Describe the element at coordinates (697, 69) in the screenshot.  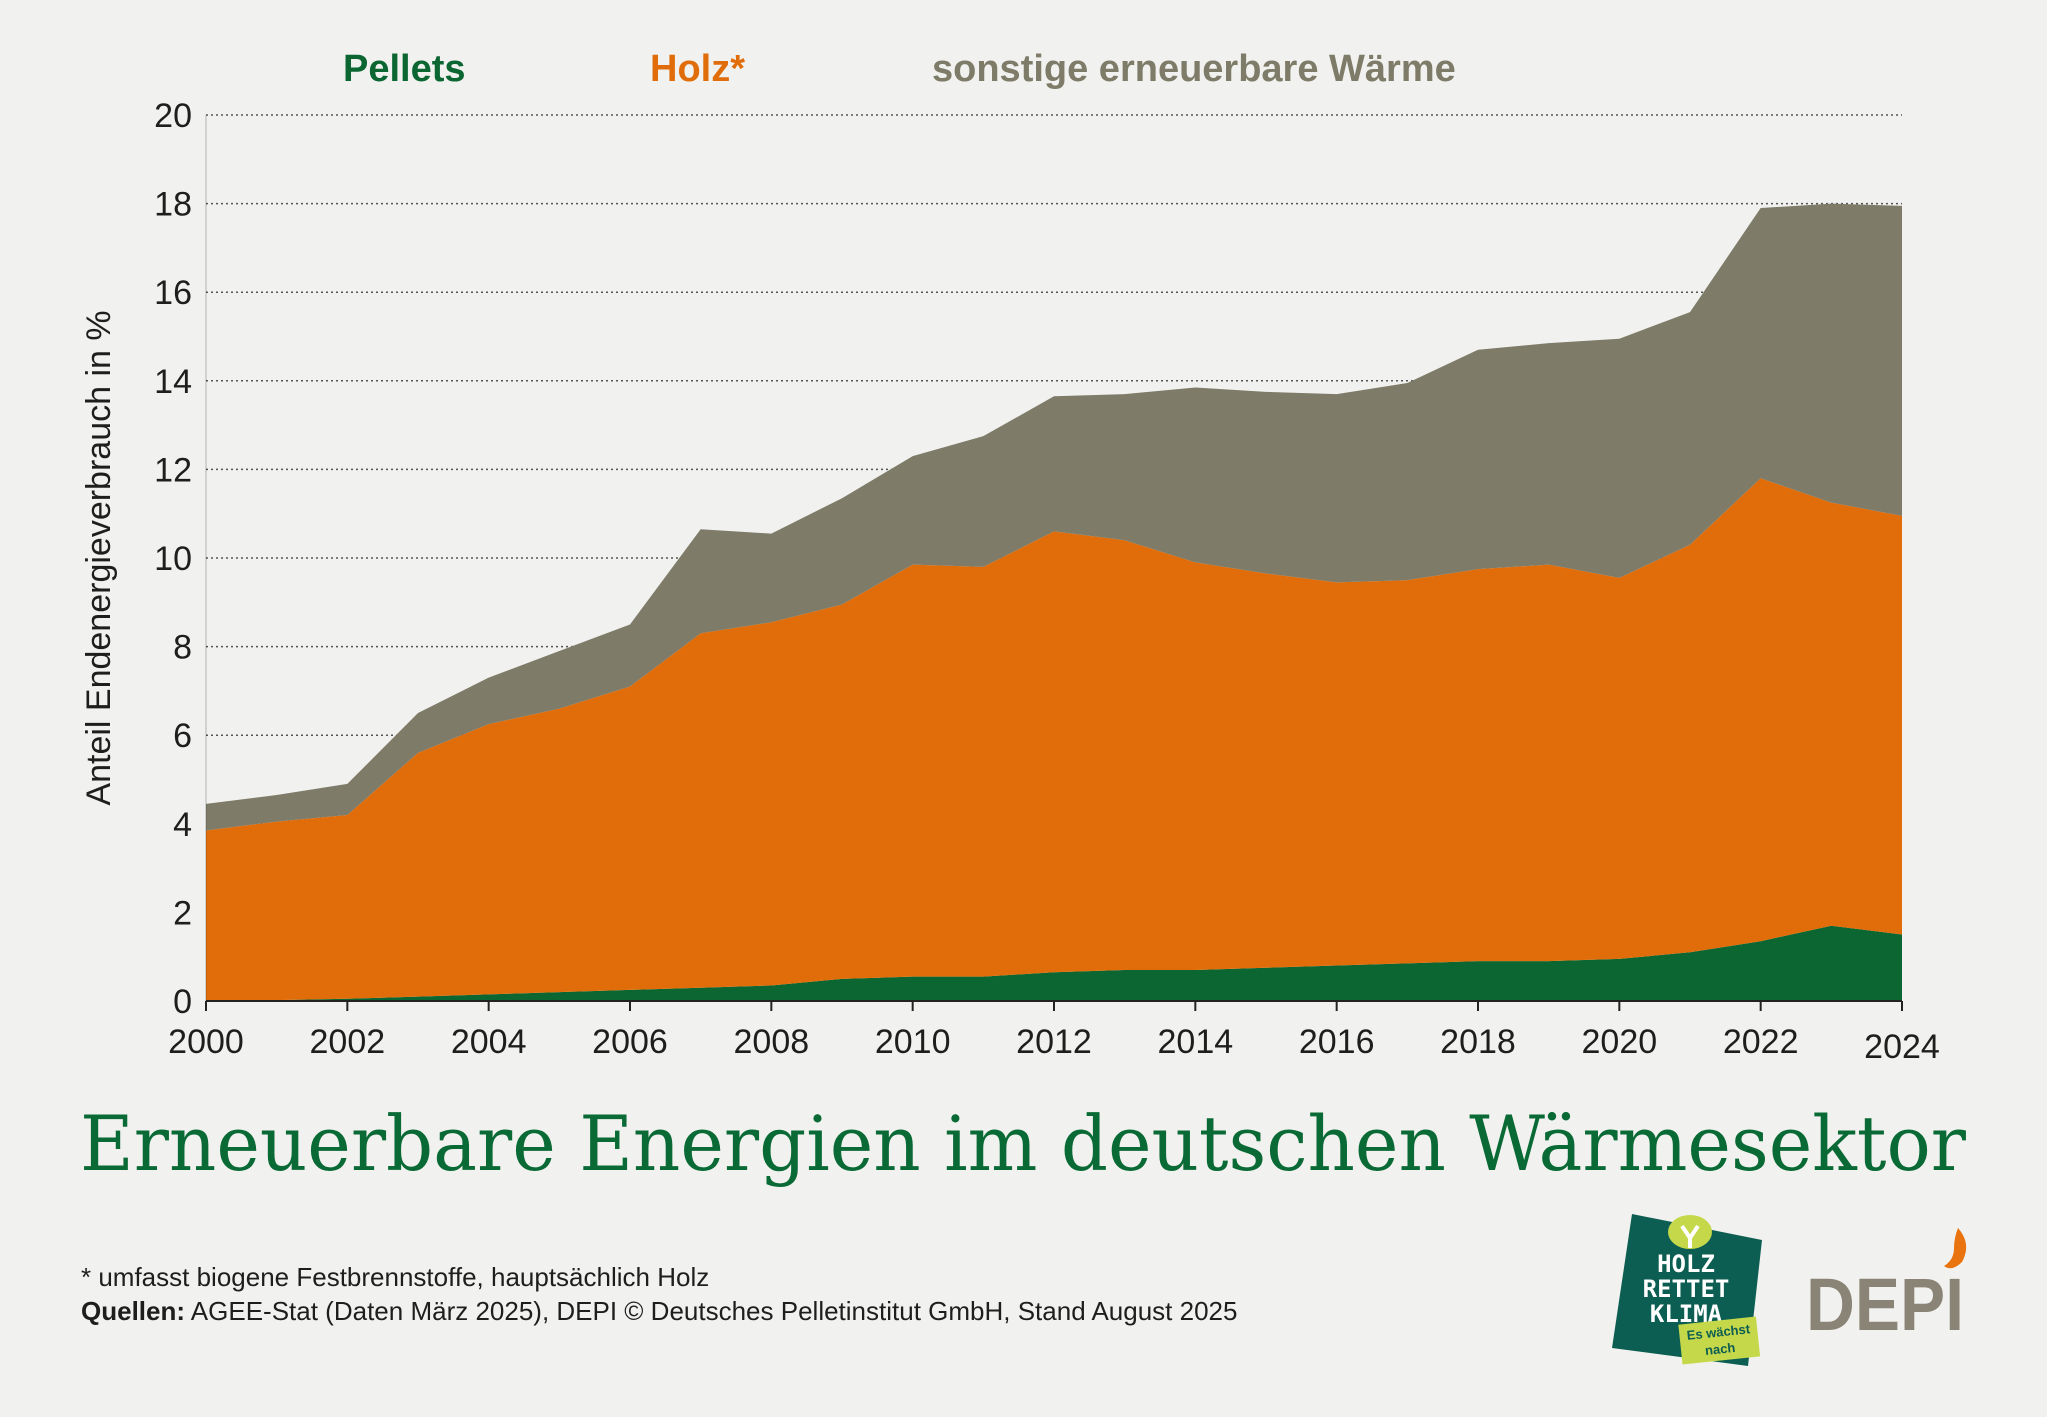
I see `legend-item: Holz*` at that location.